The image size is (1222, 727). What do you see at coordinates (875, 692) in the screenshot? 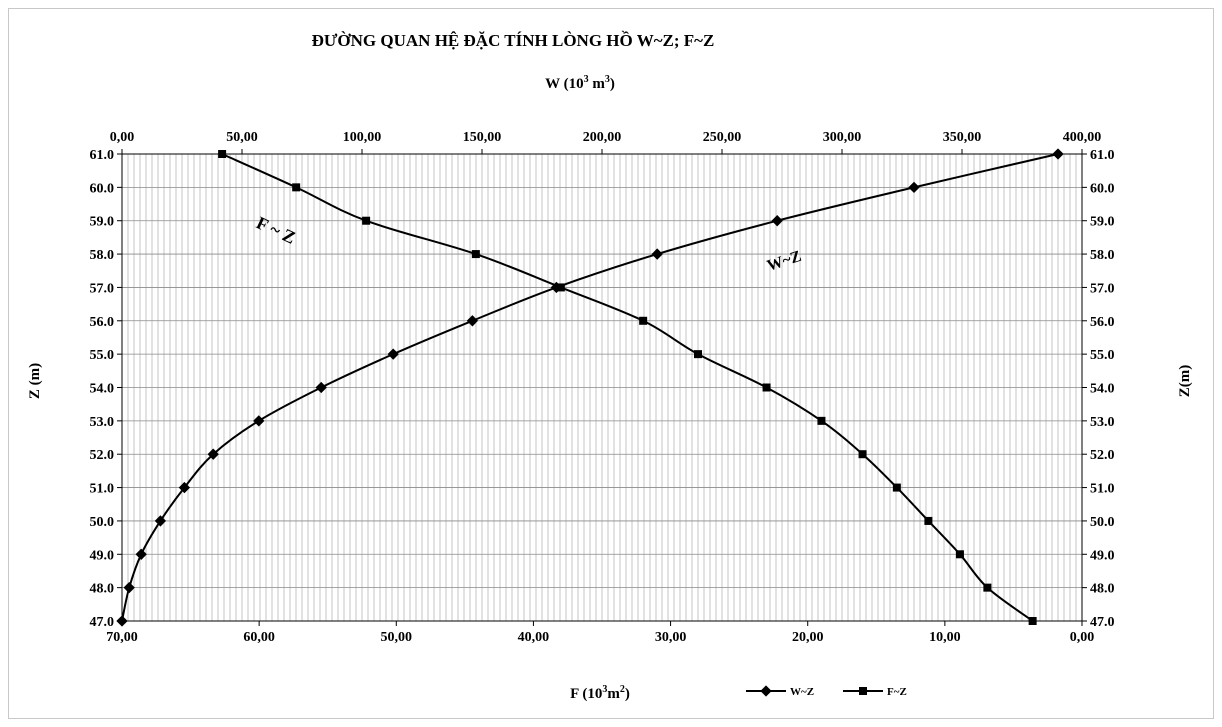
I see `legend-item-f-z: F~Z` at bounding box center [875, 692].